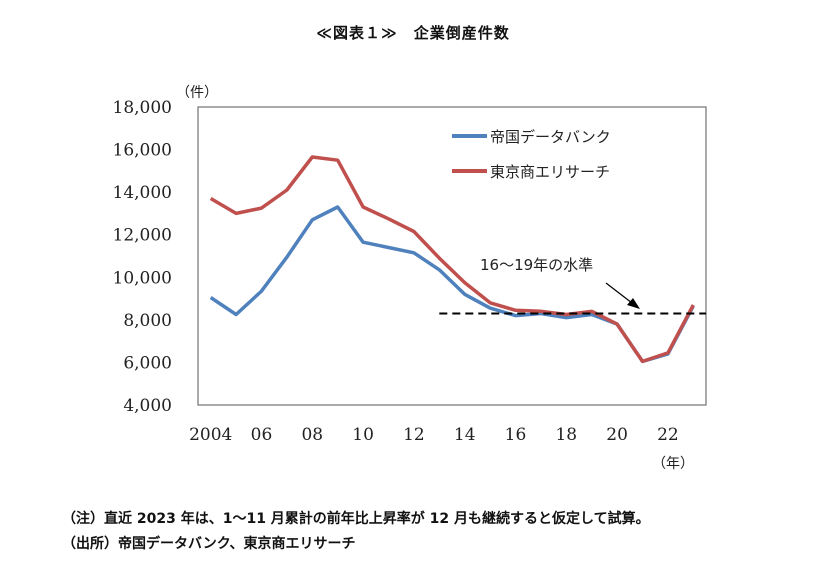 The image size is (826, 582). Describe the element at coordinates (142, 278) in the screenshot. I see `y-tick-label: 10,000` at that location.